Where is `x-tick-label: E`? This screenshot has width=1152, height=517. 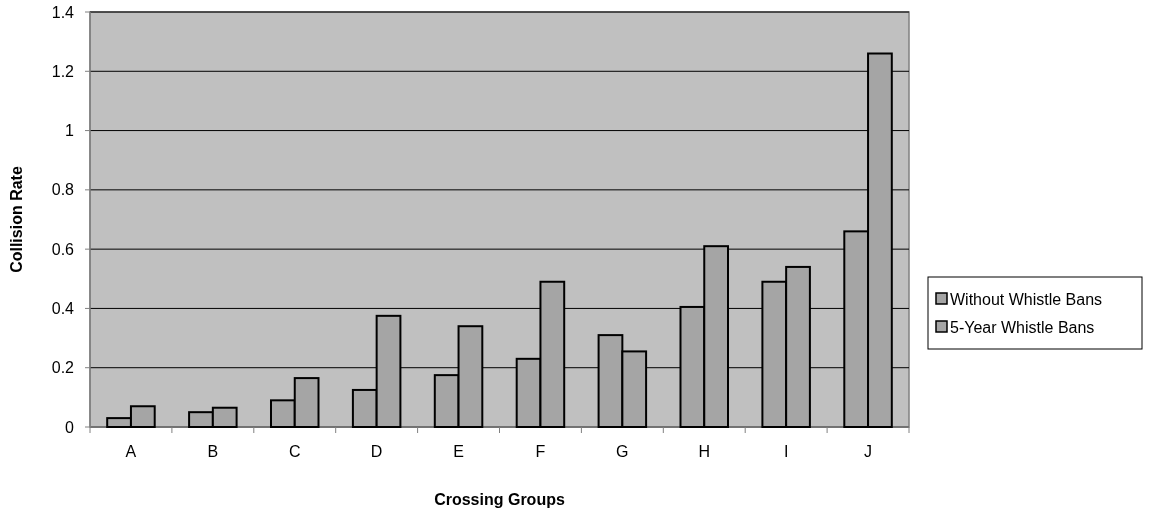 x-tick-label: E is located at coordinates (458, 451).